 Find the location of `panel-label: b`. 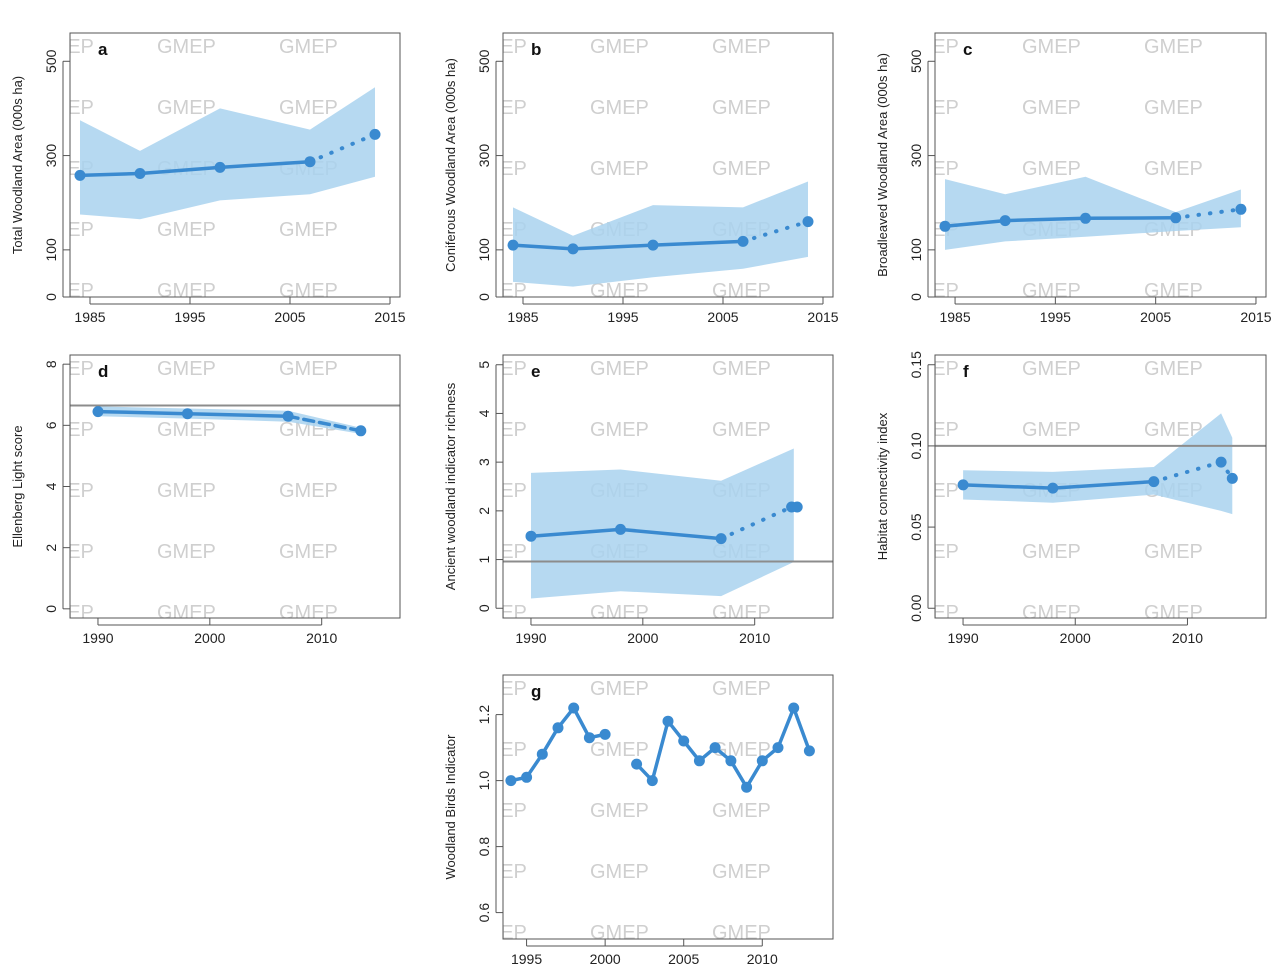

panel-label: b is located at coordinates (536, 49).